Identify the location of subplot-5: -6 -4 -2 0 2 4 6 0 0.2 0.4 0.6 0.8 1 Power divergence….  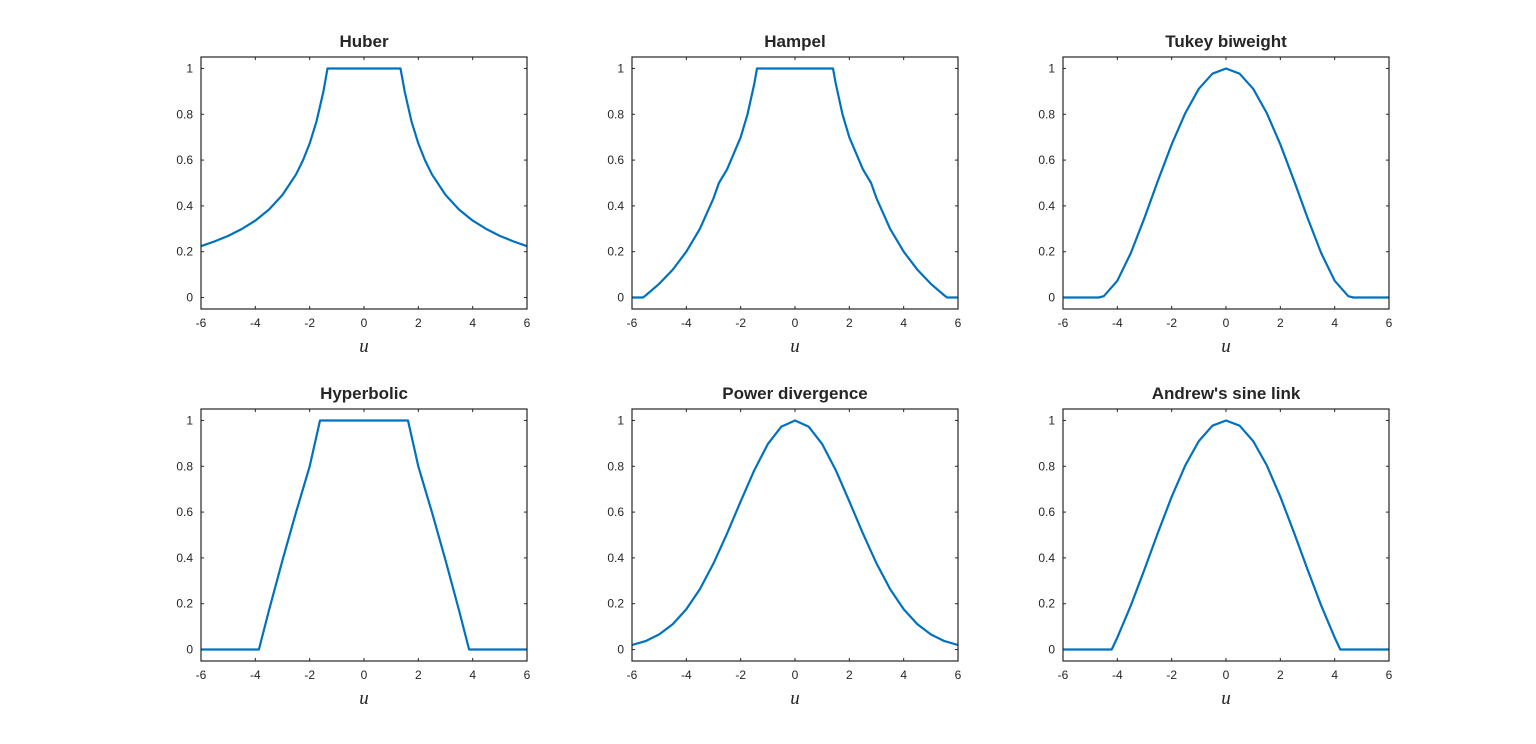
(784, 546).